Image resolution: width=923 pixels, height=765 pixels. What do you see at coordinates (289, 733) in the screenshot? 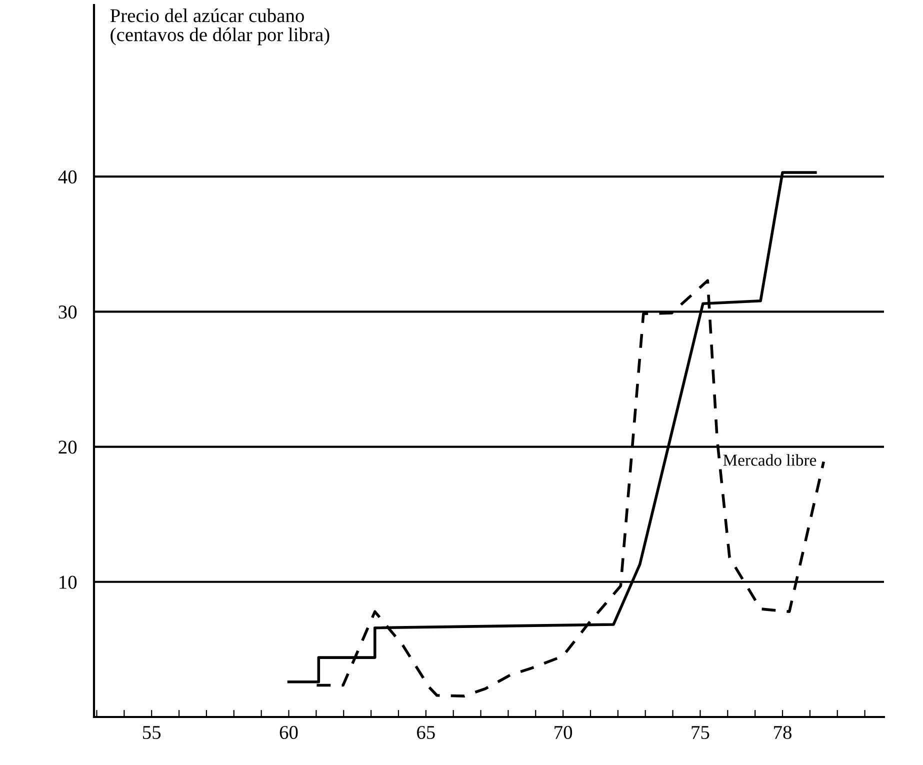
I see `x-tick-label: 60` at bounding box center [289, 733].